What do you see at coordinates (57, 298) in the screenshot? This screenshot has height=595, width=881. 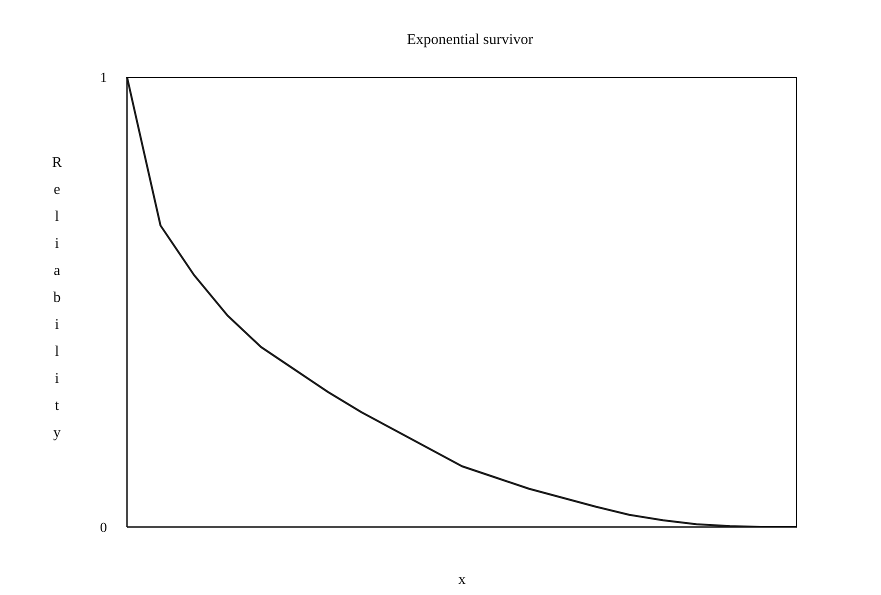 I see `text: Reliability` at bounding box center [57, 298].